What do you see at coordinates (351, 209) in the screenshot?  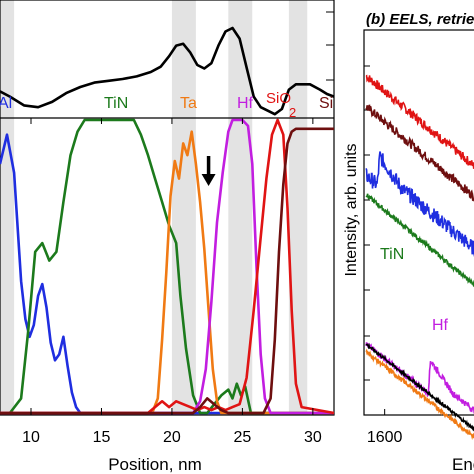 I see `y-axis-label: Intensity, arb. units` at bounding box center [351, 209].